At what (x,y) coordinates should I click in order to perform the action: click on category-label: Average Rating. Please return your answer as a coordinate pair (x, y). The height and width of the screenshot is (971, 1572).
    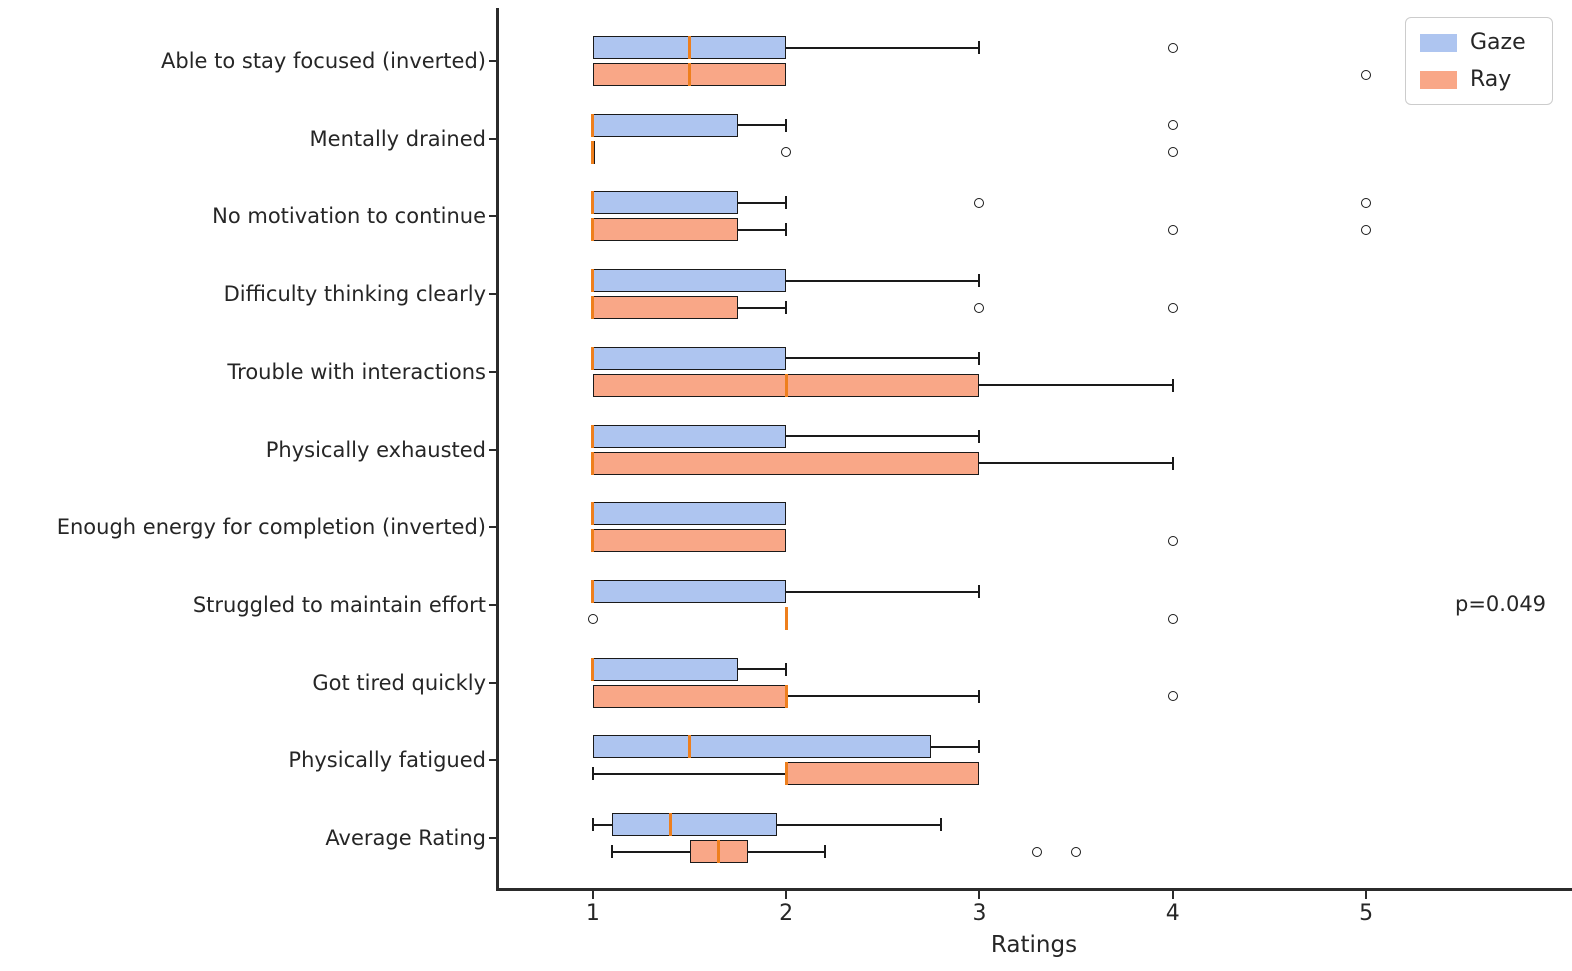
    Looking at the image, I should click on (405, 838).